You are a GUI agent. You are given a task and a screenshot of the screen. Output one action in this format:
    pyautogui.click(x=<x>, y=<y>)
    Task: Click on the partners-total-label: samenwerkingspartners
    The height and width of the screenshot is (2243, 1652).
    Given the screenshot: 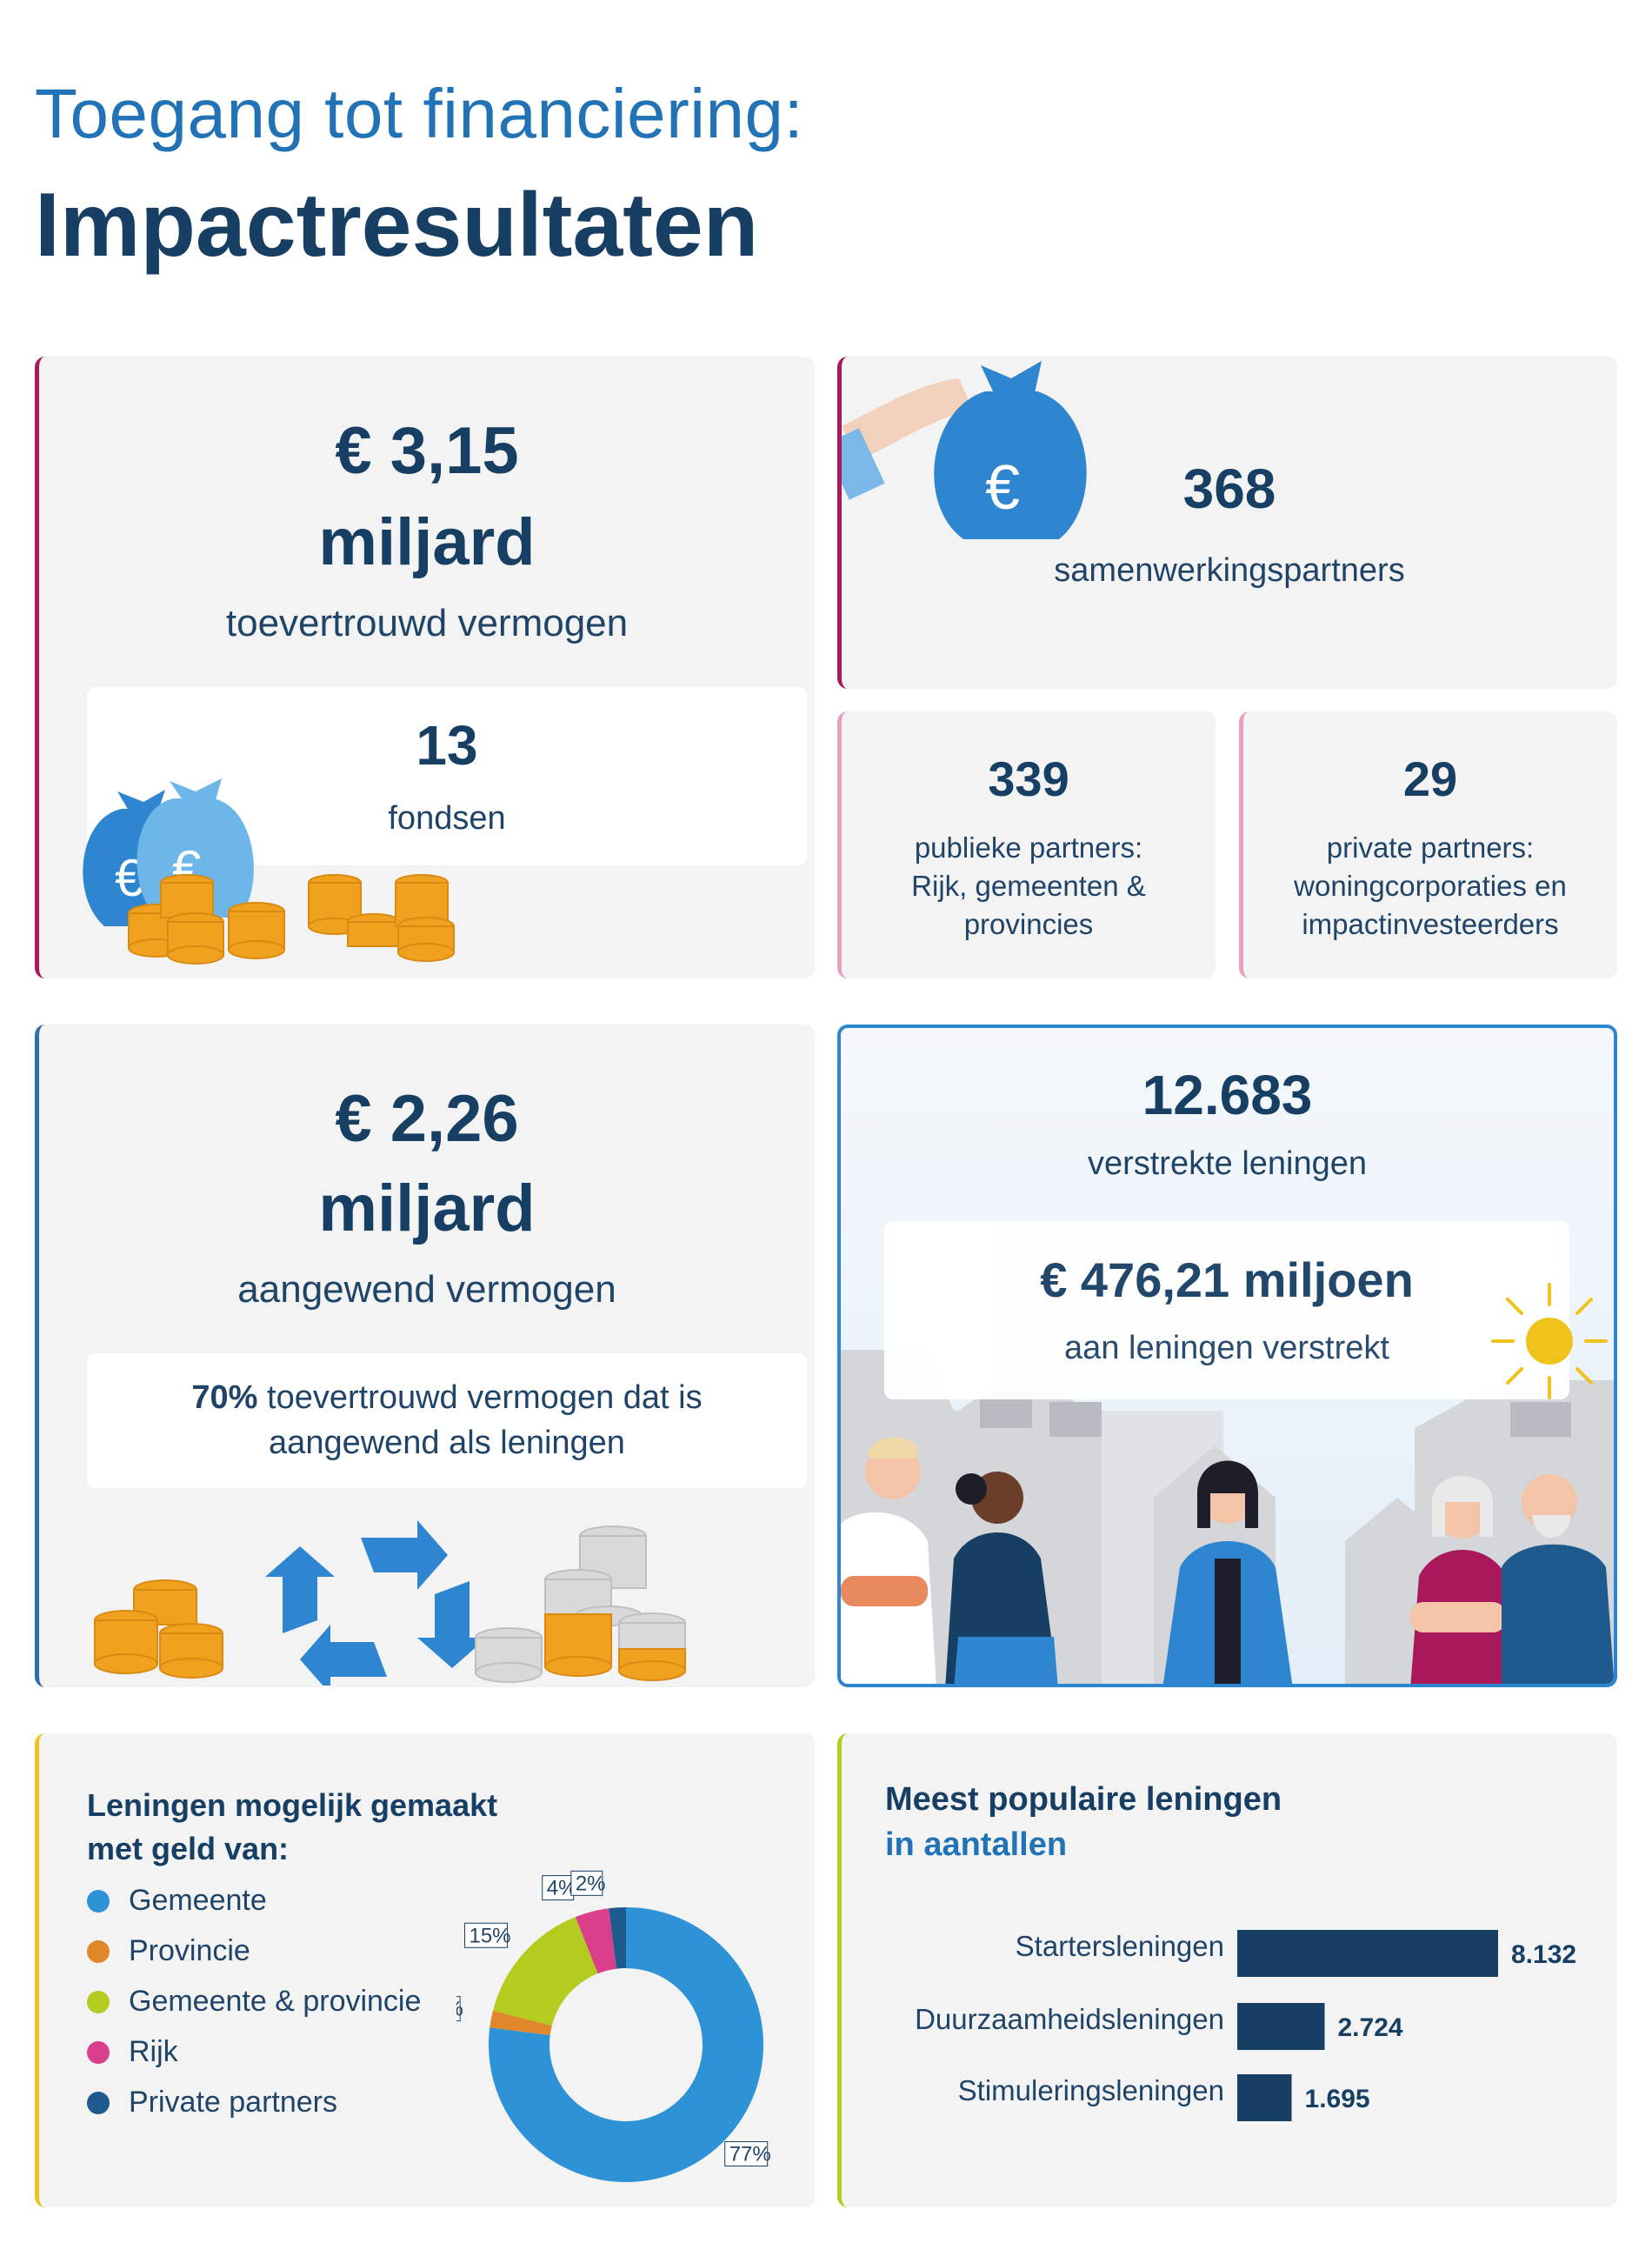 What is the action you would take?
    pyautogui.click(x=1229, y=570)
    